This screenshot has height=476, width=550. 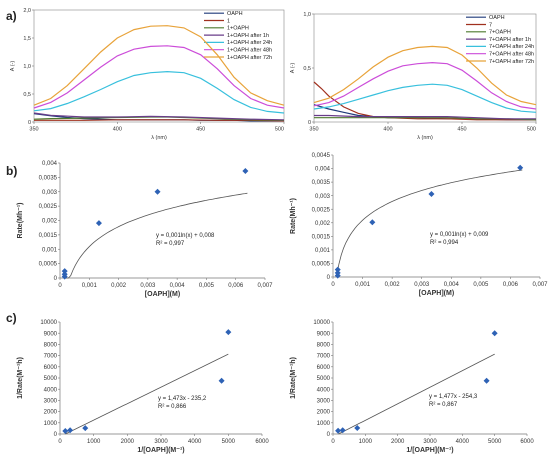 I want to click on x-tick-label: 0,007, so click(x=540, y=285).